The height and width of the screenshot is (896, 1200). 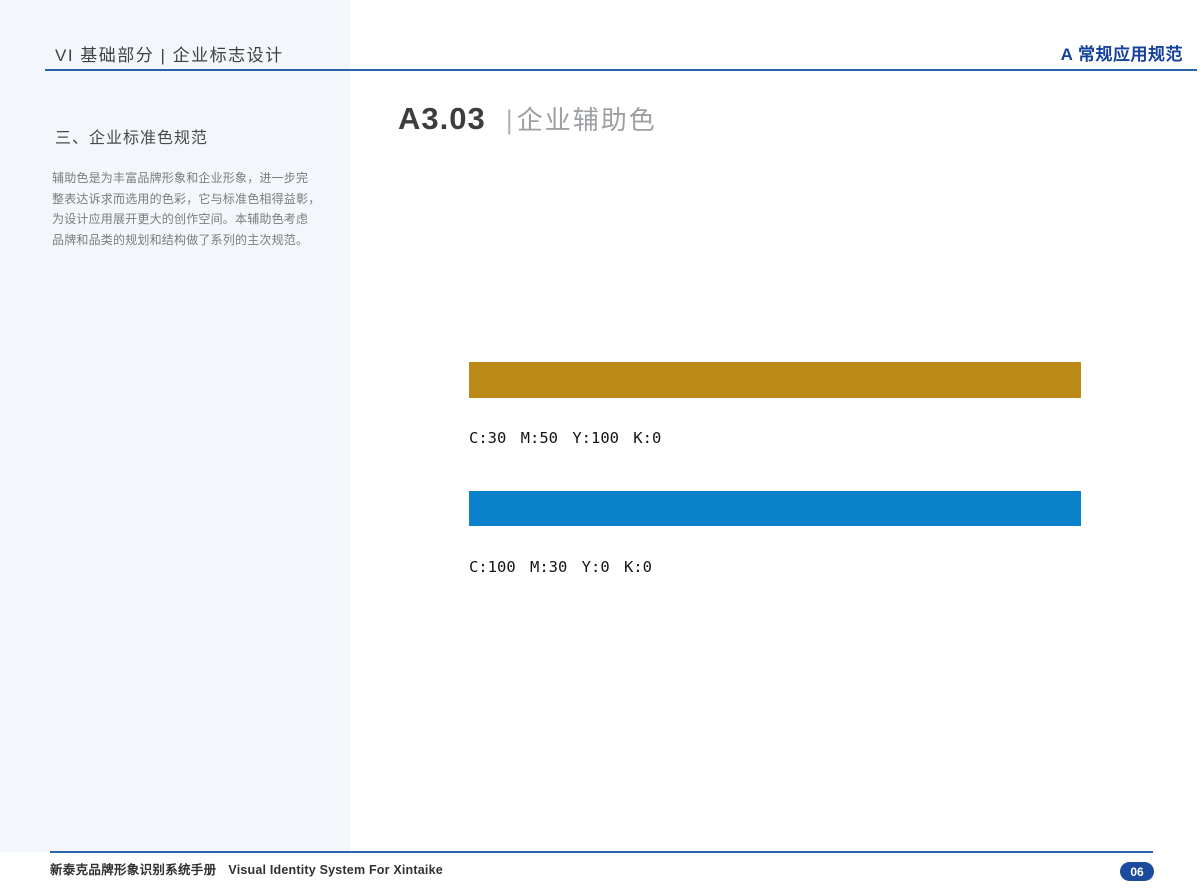 What do you see at coordinates (601, 852) in the screenshot?
I see `footer-divider-line` at bounding box center [601, 852].